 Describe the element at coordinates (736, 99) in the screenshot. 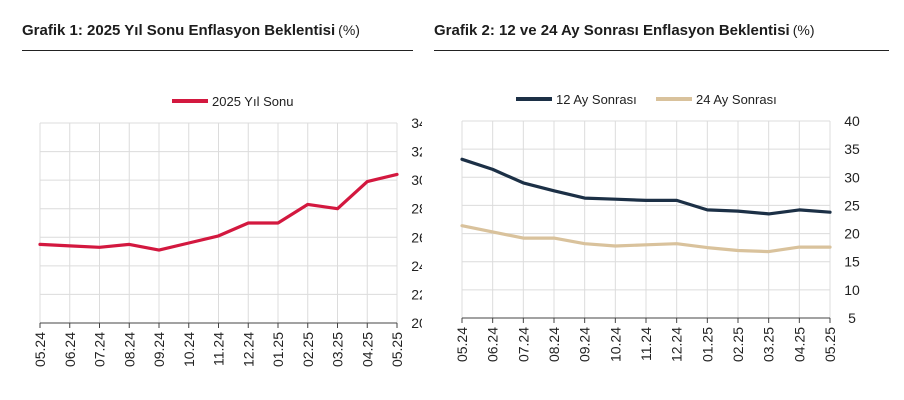

I see `legend-label: 24 Ay Sonrası` at that location.